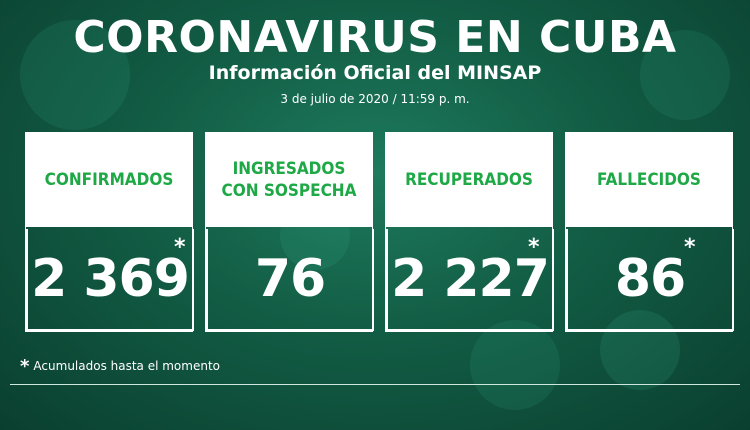  I want to click on stat-label-line: CON SOSPECHA, so click(289, 191).